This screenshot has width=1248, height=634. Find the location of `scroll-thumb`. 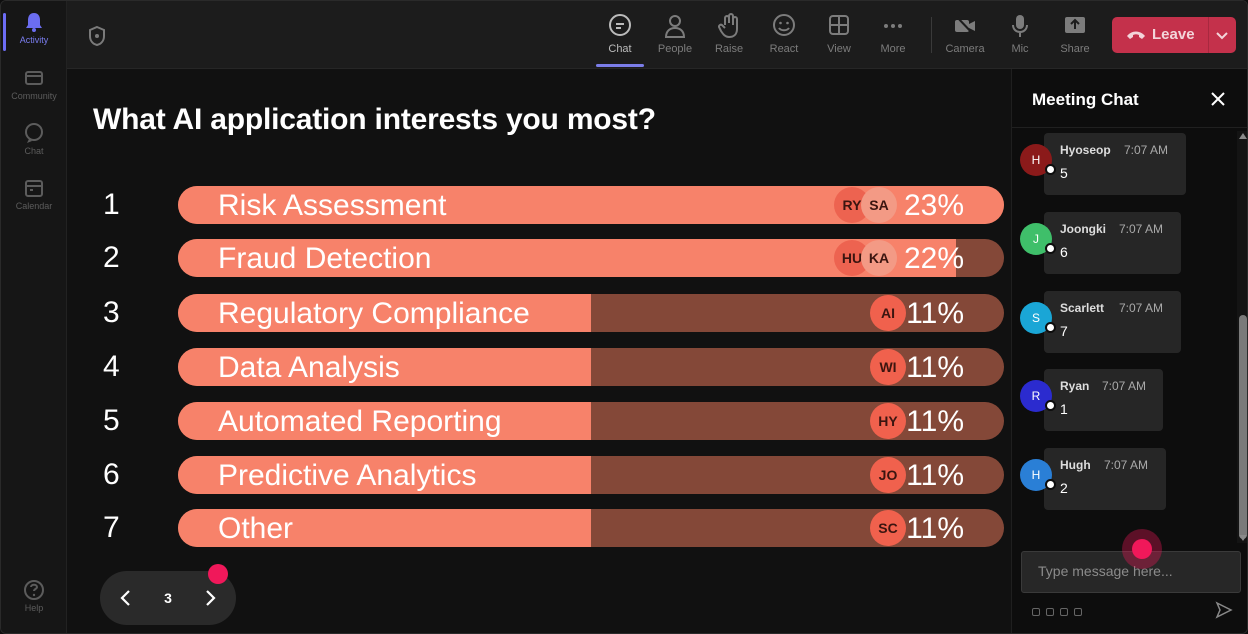

scroll-thumb is located at coordinates (1243, 427).